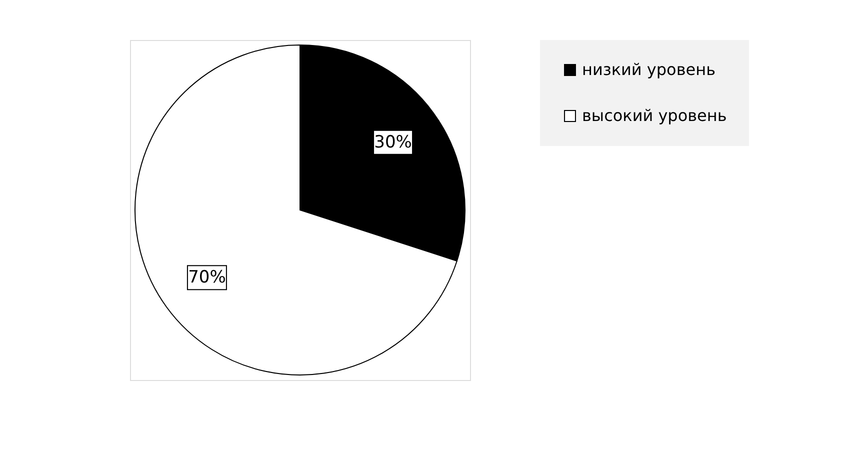 The height and width of the screenshot is (449, 853). Describe the element at coordinates (654, 115) in the screenshot. I see `legend-label: высокий уровень` at that location.